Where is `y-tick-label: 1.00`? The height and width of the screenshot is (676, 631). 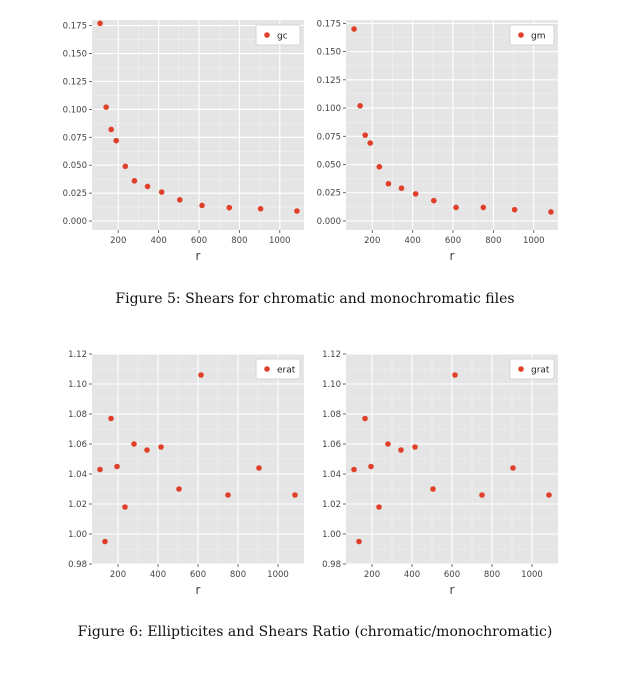
y-tick-label: 1.00 is located at coordinates (331, 535).